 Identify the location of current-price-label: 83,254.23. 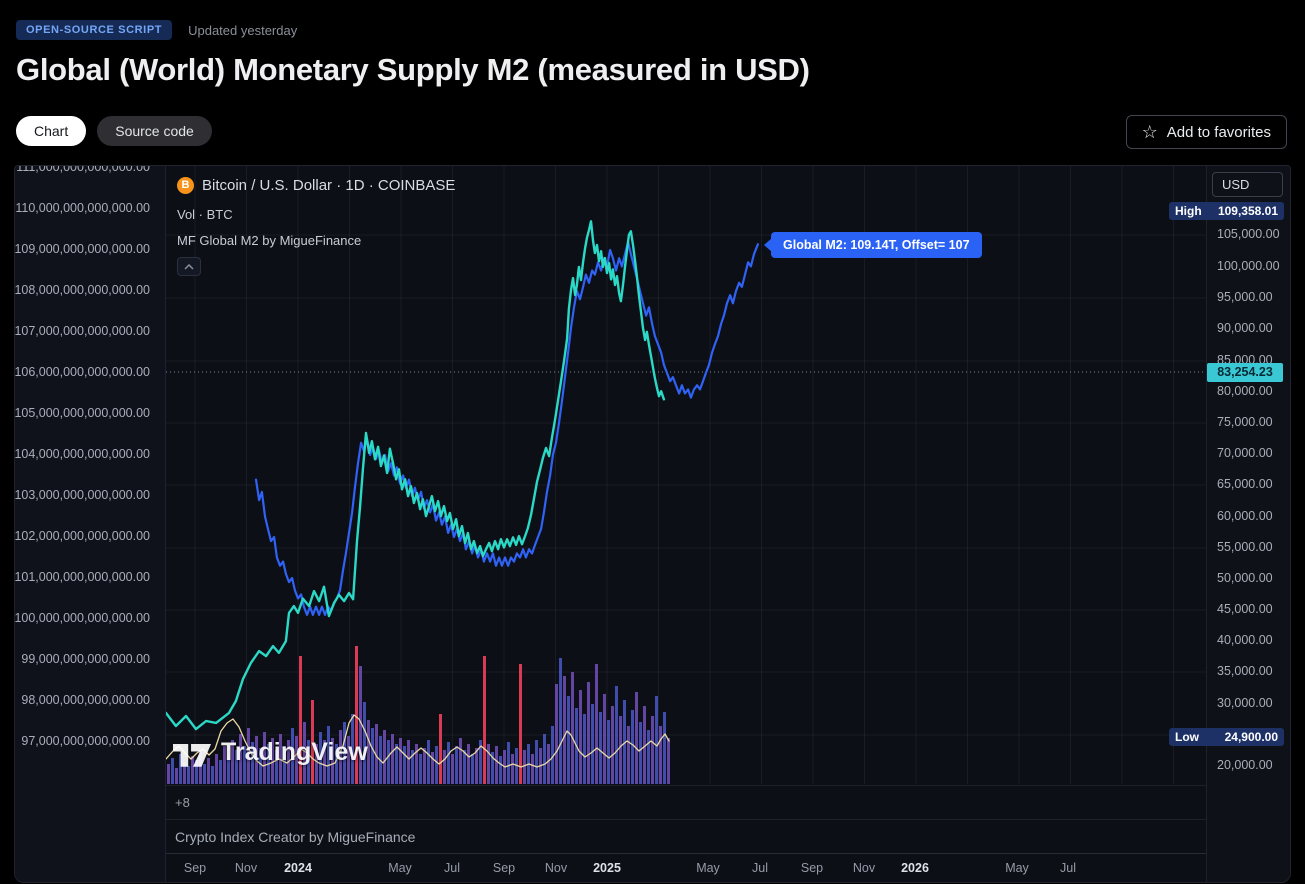
(1245, 372).